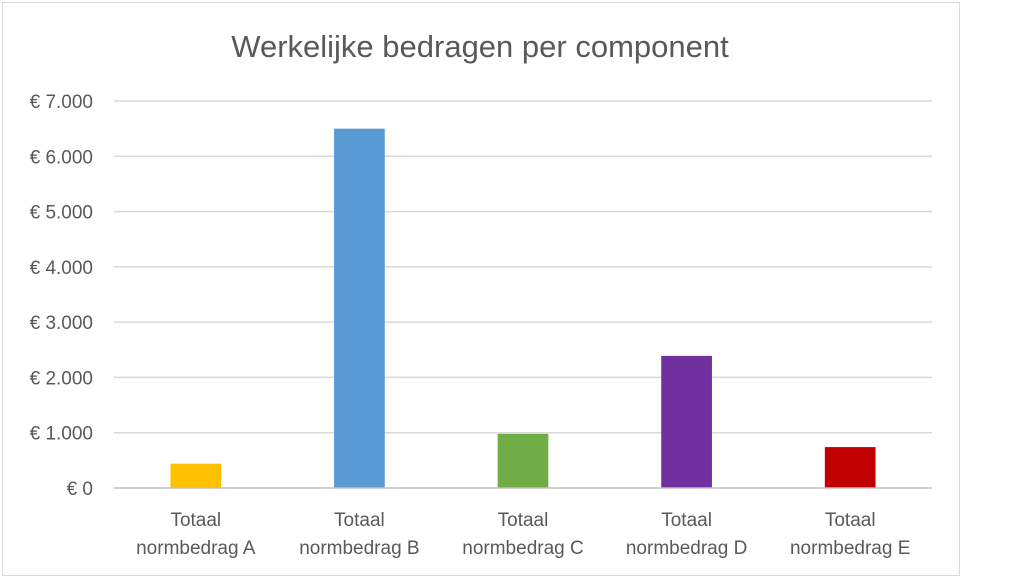 Image resolution: width=1030 pixels, height=580 pixels. I want to click on y-tick-label: € 6.000, so click(61, 157).